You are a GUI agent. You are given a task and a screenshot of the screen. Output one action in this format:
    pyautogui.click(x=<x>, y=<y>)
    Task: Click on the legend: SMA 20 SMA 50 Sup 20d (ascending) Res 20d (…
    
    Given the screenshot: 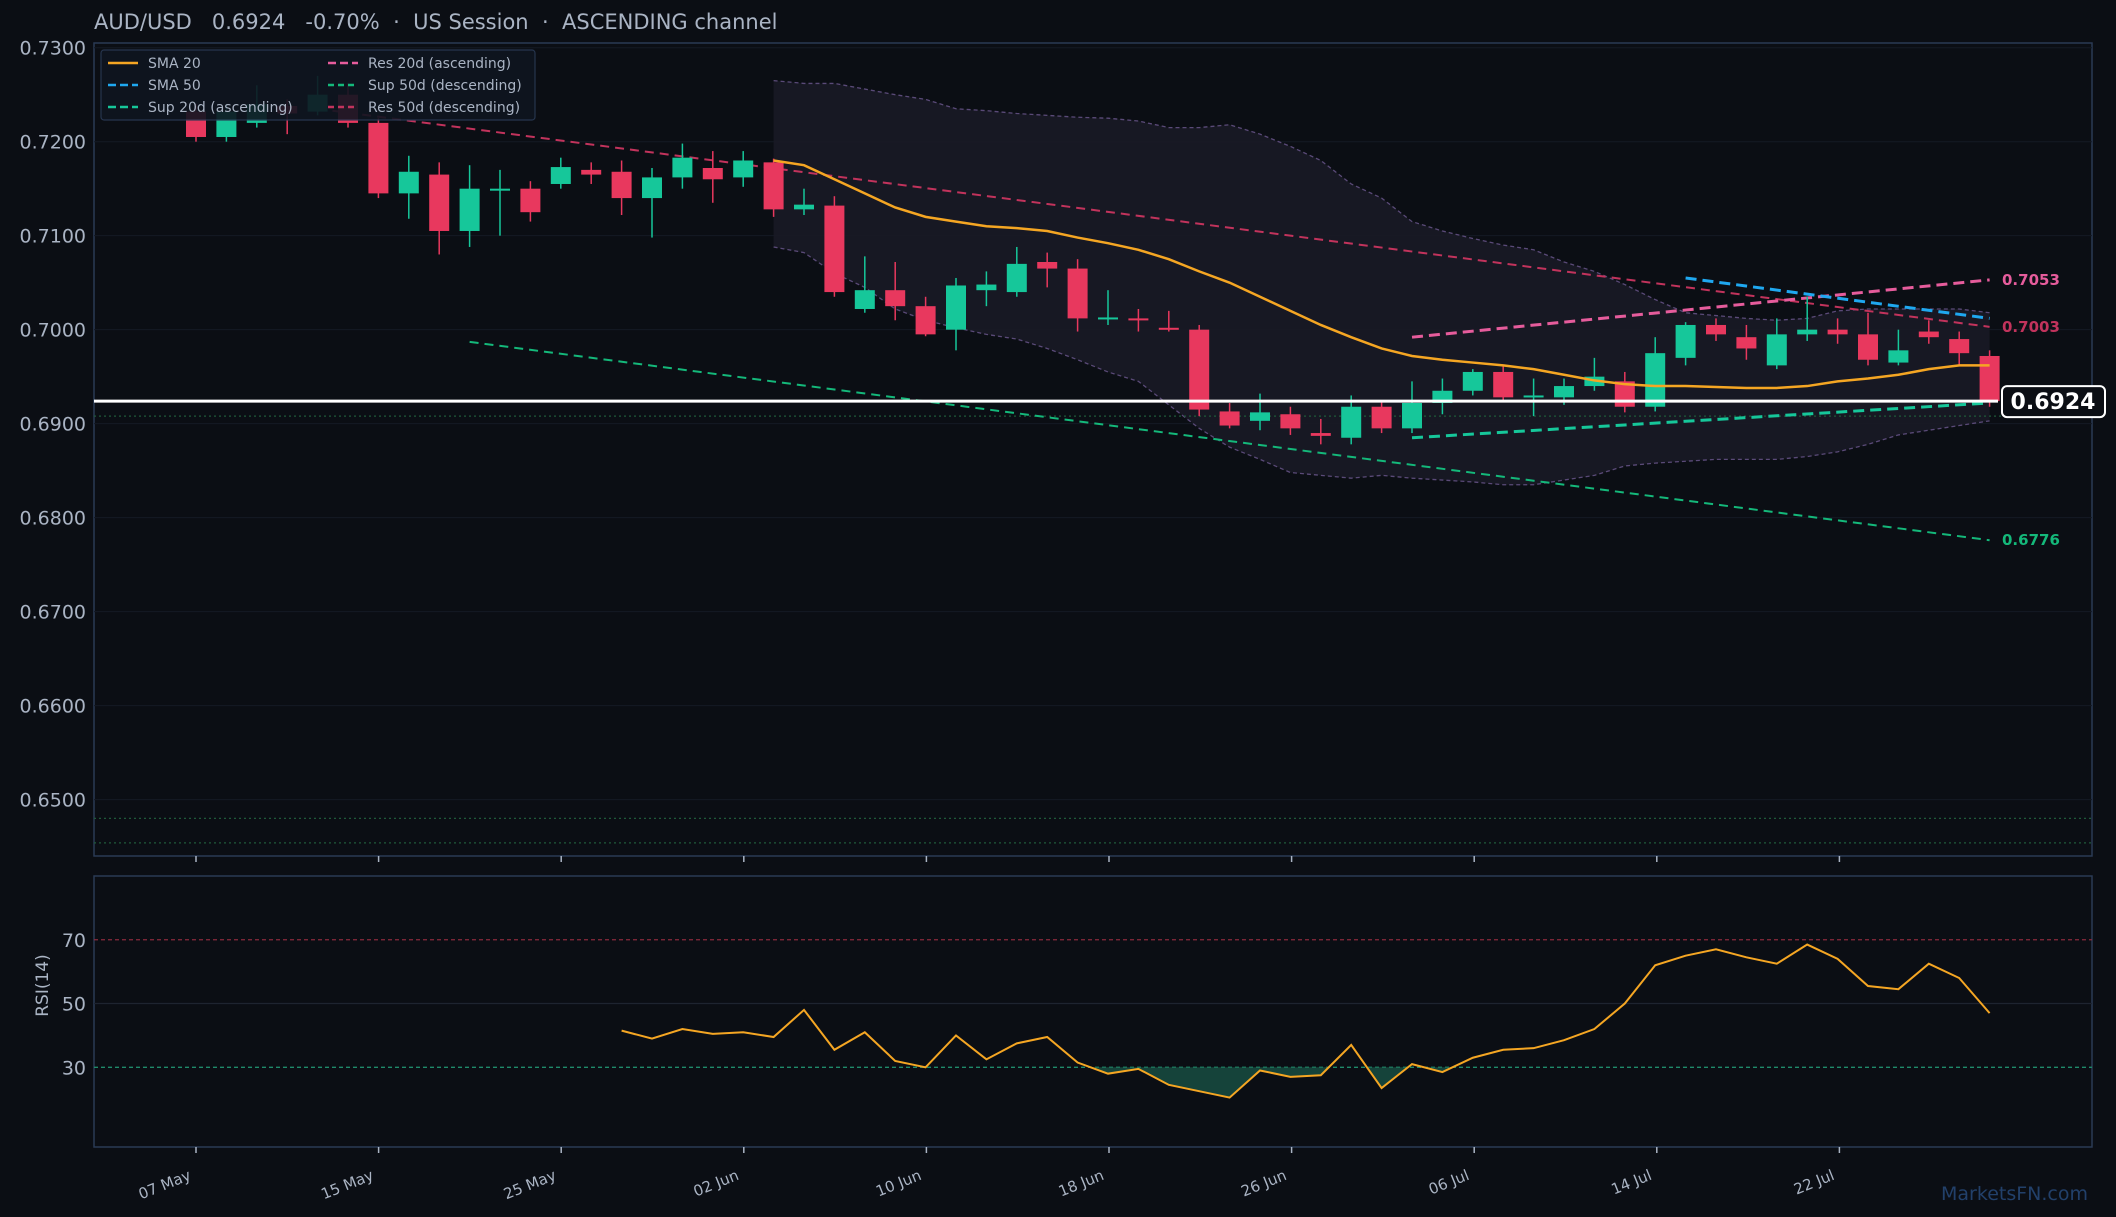 What is the action you would take?
    pyautogui.click(x=318, y=85)
    